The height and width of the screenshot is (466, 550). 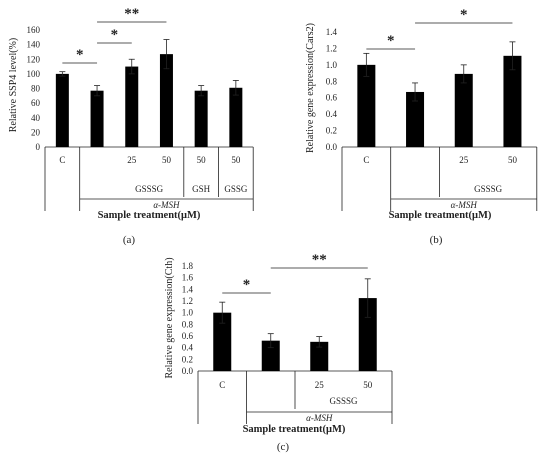 I want to click on y-tick-label: 100, so click(x=34, y=74).